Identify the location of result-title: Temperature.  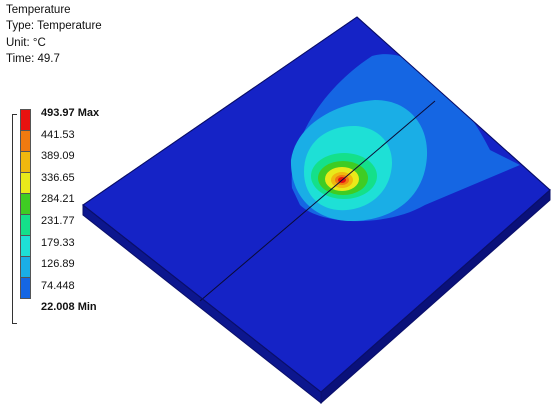
(38, 10).